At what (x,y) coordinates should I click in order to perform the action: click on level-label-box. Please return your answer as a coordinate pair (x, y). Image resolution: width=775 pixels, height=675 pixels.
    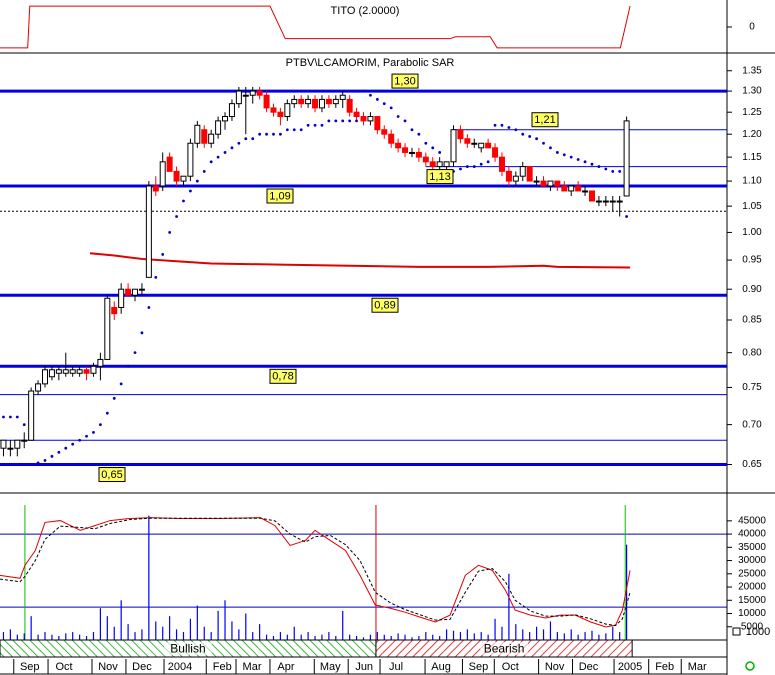
    Looking at the image, I should click on (405, 81).